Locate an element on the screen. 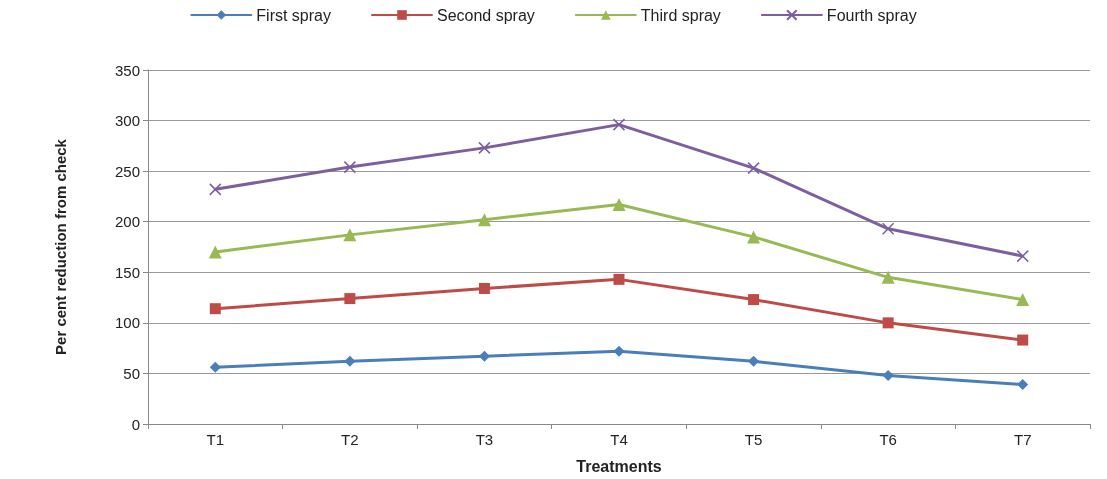 The height and width of the screenshot is (479, 1107). y-tick-label: 200 is located at coordinates (127, 222).